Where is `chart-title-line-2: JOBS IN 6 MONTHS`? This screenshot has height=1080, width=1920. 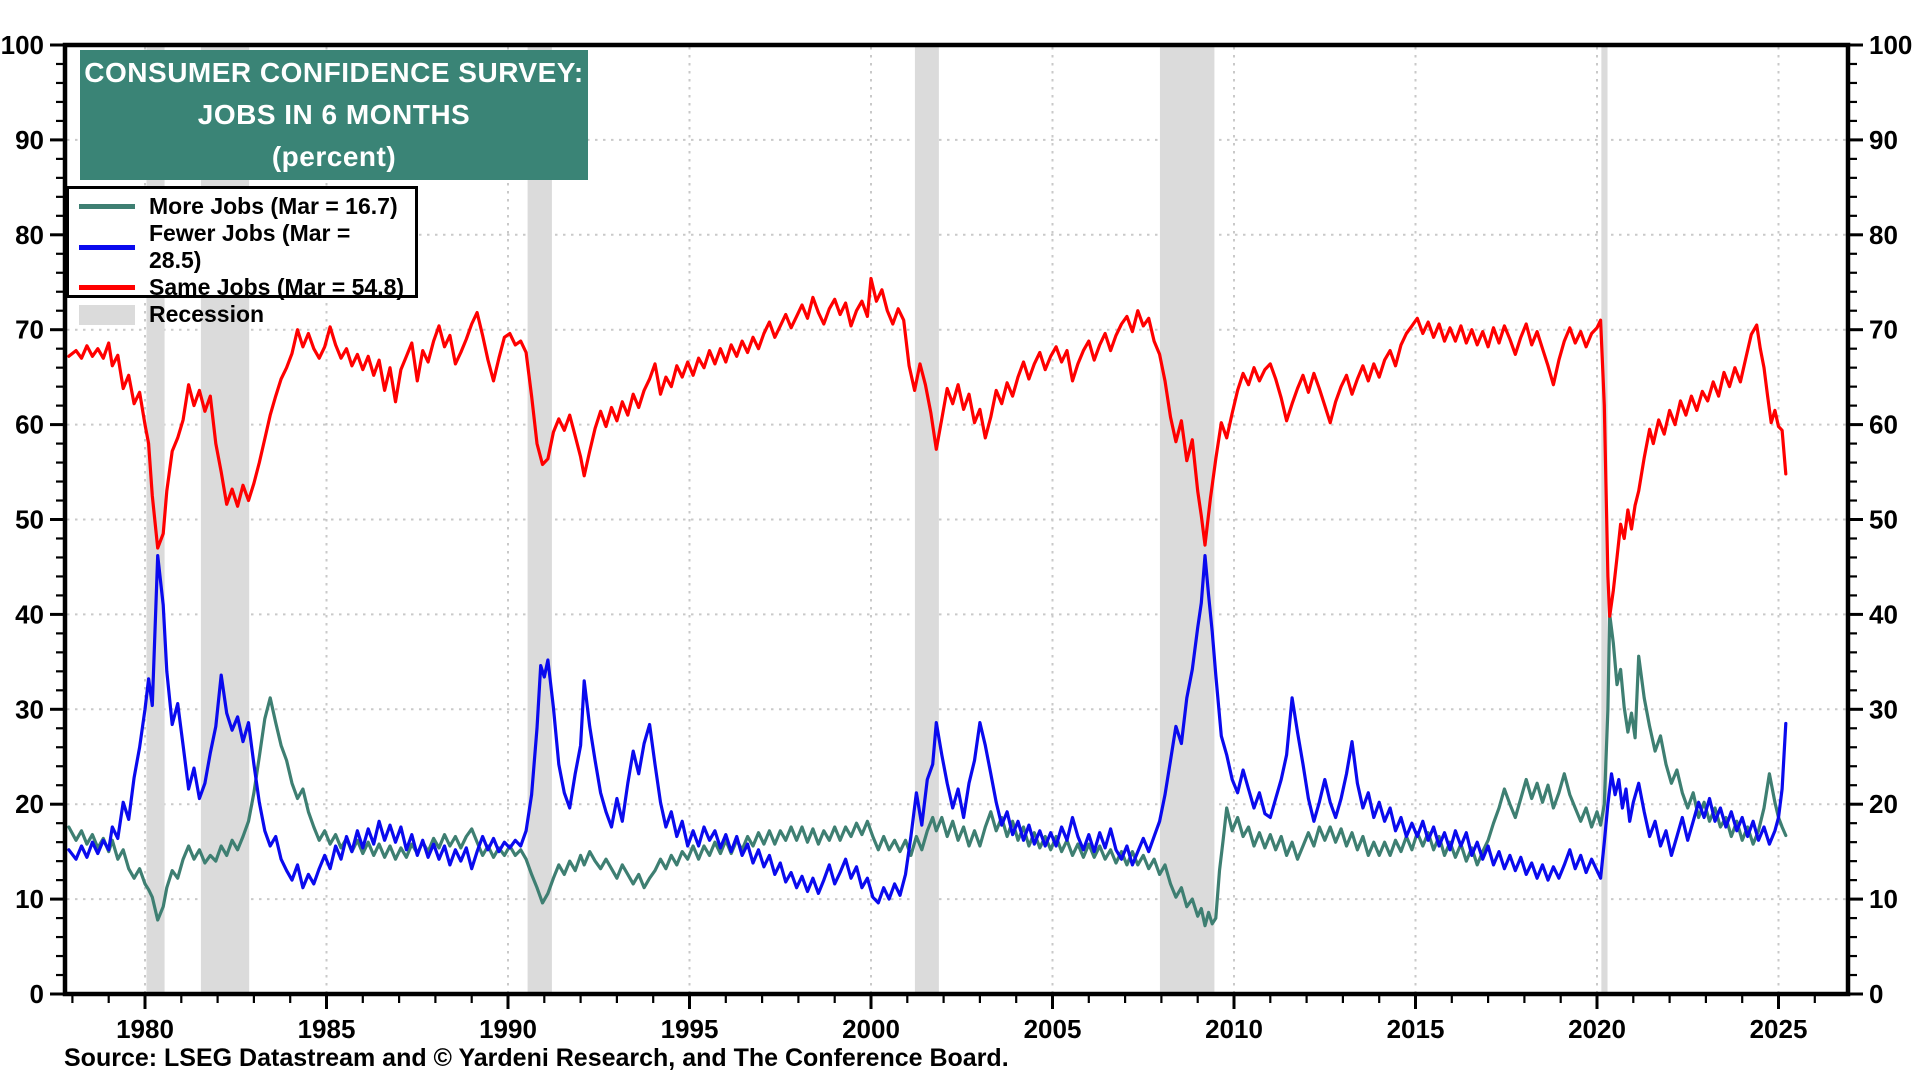 chart-title-line-2: JOBS IN 6 MONTHS is located at coordinates (334, 114).